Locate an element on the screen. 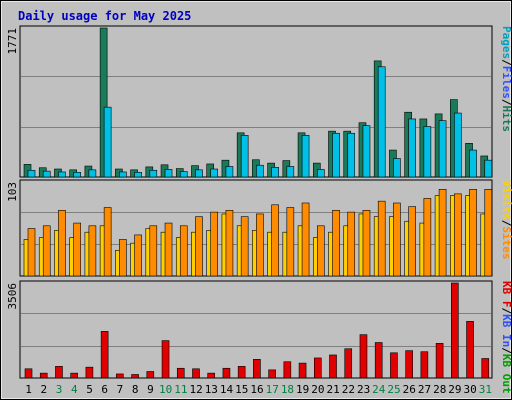 Image resolution: width=512 pixels, height=400 pixels. x-tick-label: 30 is located at coordinates (470, 389).